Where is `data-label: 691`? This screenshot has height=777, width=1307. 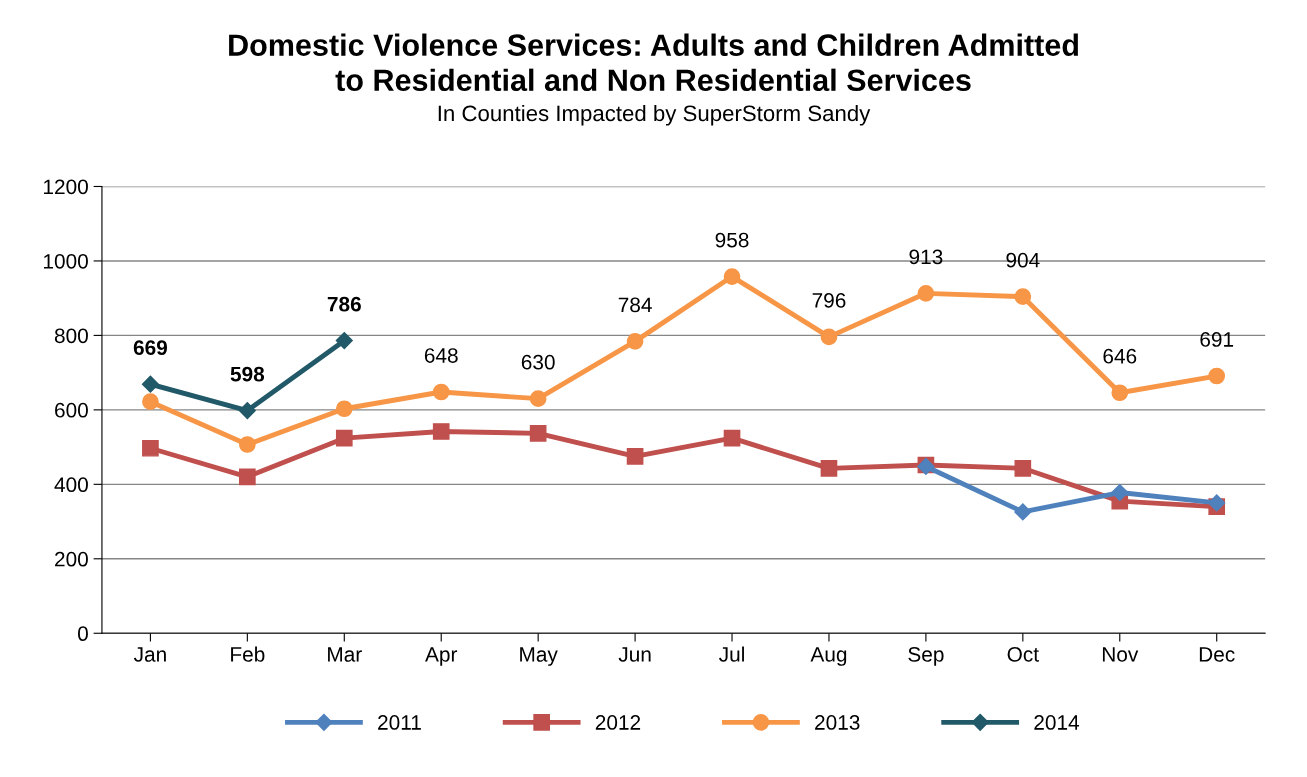 data-label: 691 is located at coordinates (1217, 339).